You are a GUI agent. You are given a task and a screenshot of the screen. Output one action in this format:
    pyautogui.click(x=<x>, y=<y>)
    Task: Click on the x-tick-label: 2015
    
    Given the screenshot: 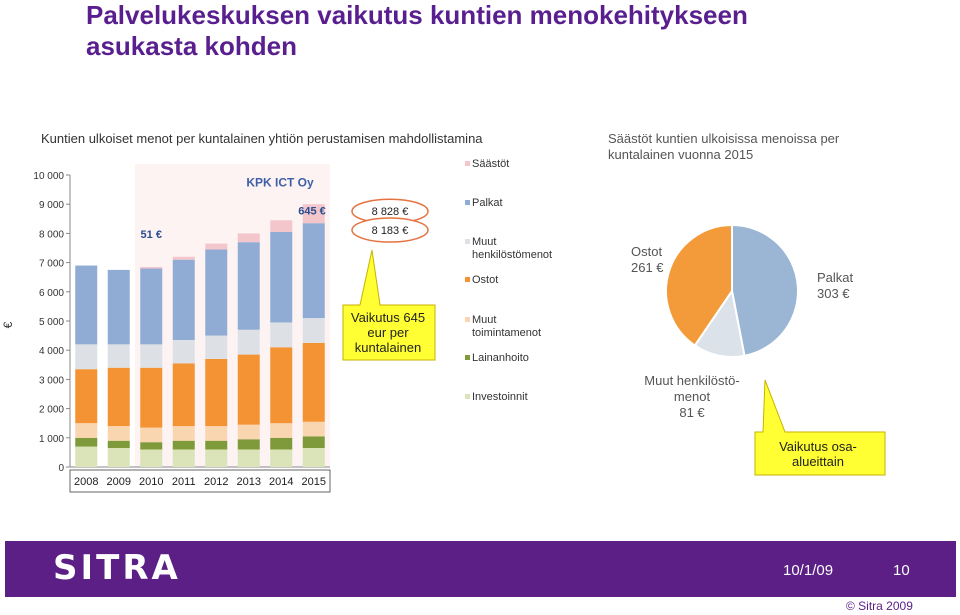 What is the action you would take?
    pyautogui.click(x=314, y=482)
    